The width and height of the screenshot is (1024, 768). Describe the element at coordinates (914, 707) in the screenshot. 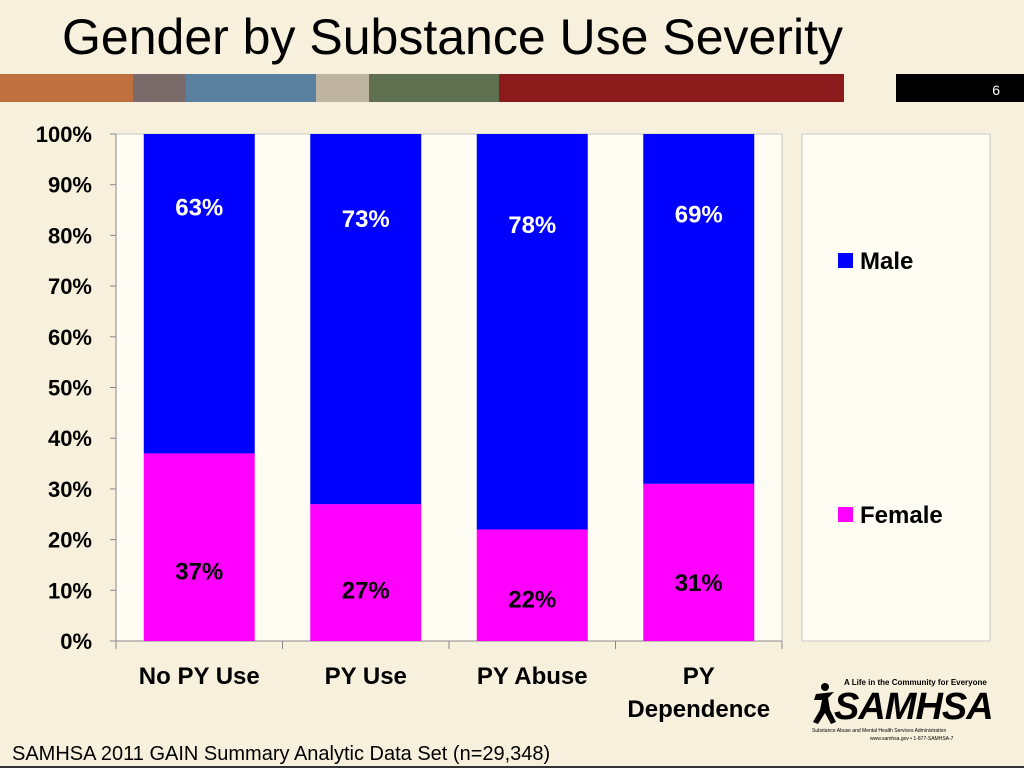

I see `logo-wordmark: SAMHSA` at that location.